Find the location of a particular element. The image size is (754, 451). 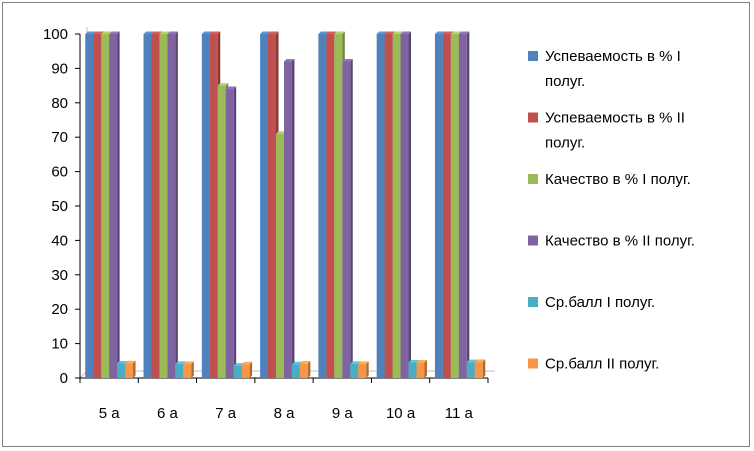

legend-label: Качество в % II полуг. is located at coordinates (620, 241).